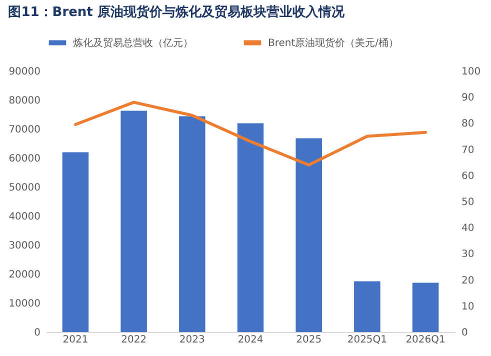 This screenshot has height=356, width=491. I want to click on line-series, so click(251, 133).